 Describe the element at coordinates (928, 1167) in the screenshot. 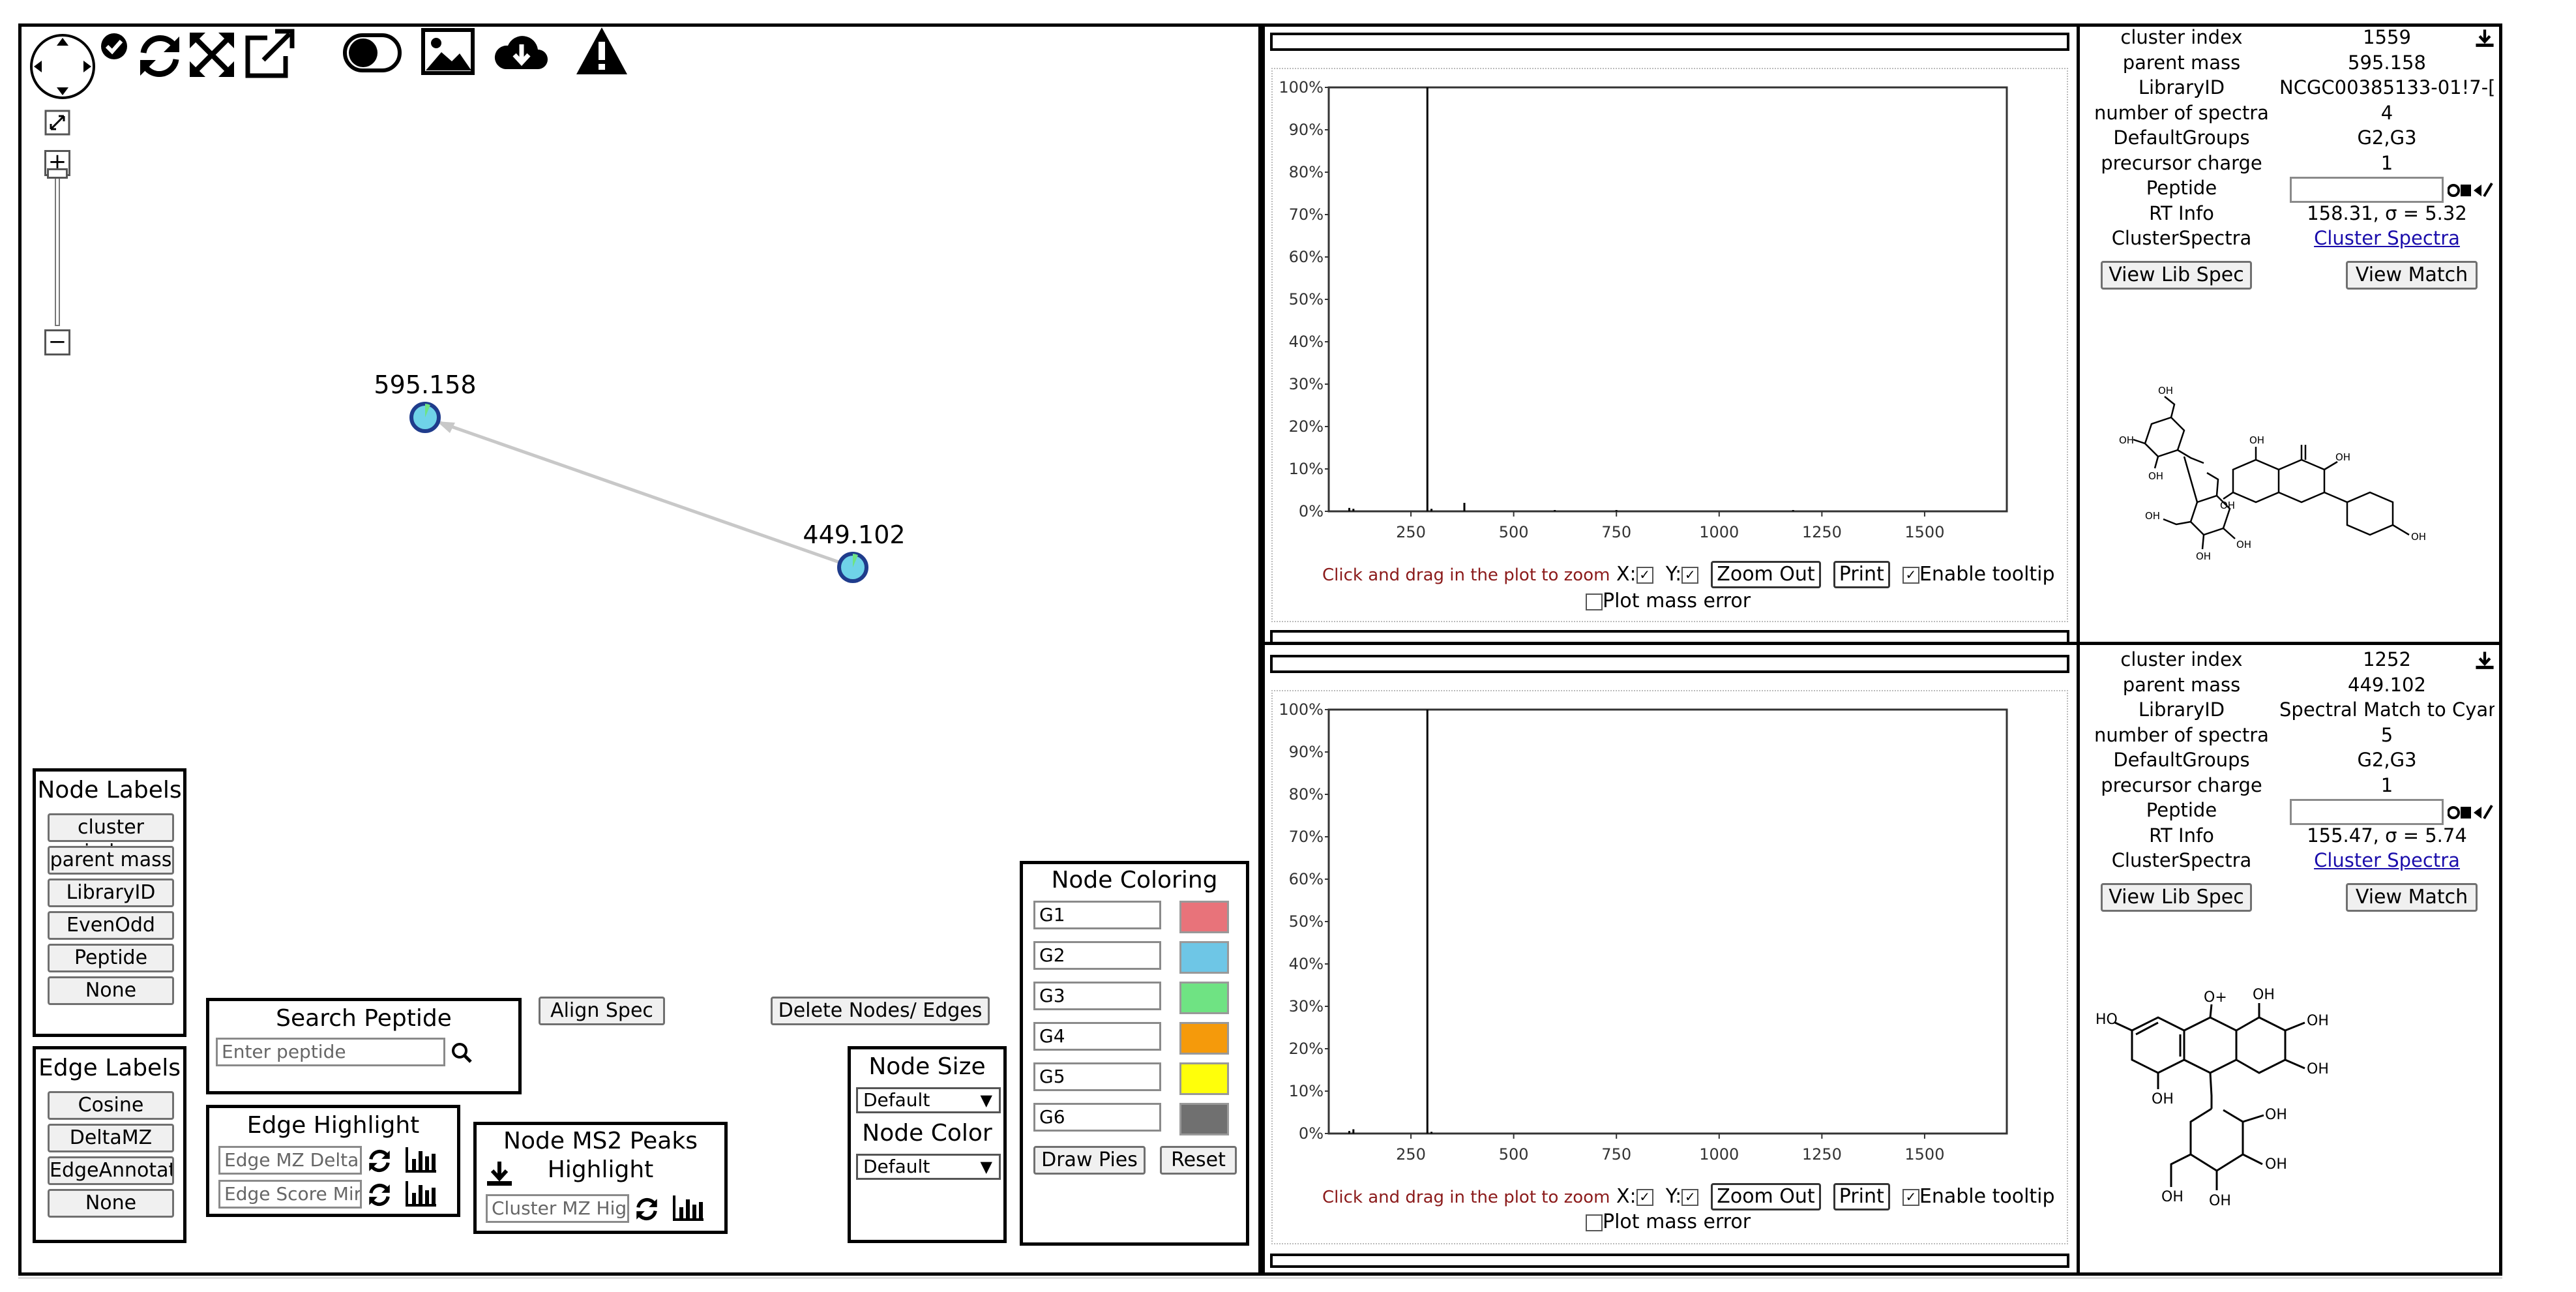

I see `node-color-select: Default ▼` at that location.